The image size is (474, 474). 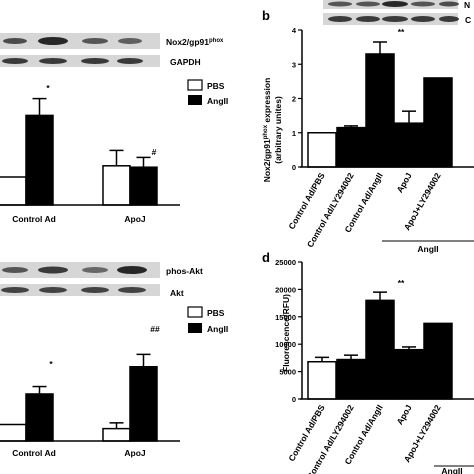 What do you see at coordinates (403, 415) in the screenshot?
I see `d-xlabels-3: ApoJ` at bounding box center [403, 415].